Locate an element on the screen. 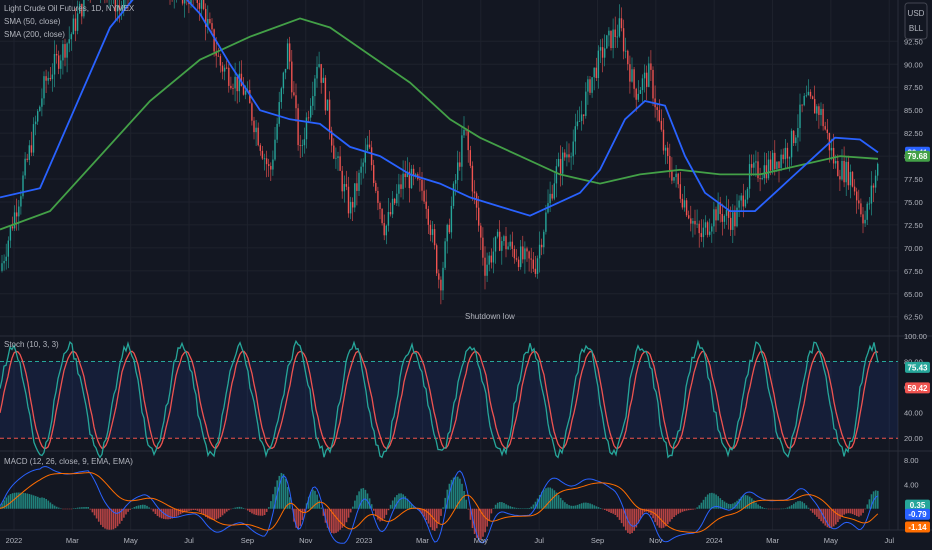  price-tick-label: 85.00 is located at coordinates (913, 110).